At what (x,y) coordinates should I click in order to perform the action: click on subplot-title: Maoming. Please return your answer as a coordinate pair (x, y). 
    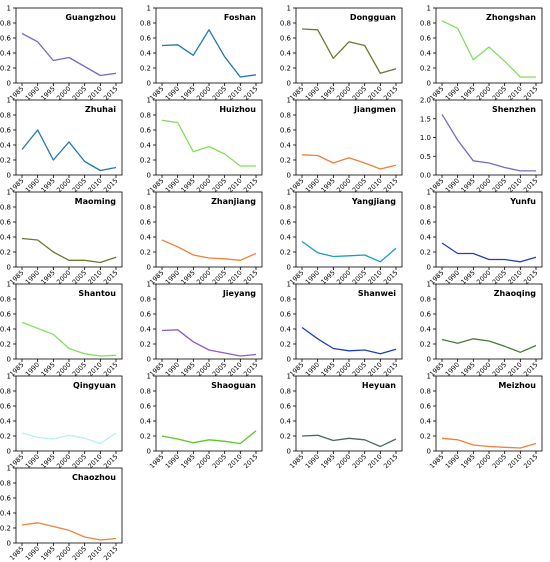
    Looking at the image, I should click on (96, 201).